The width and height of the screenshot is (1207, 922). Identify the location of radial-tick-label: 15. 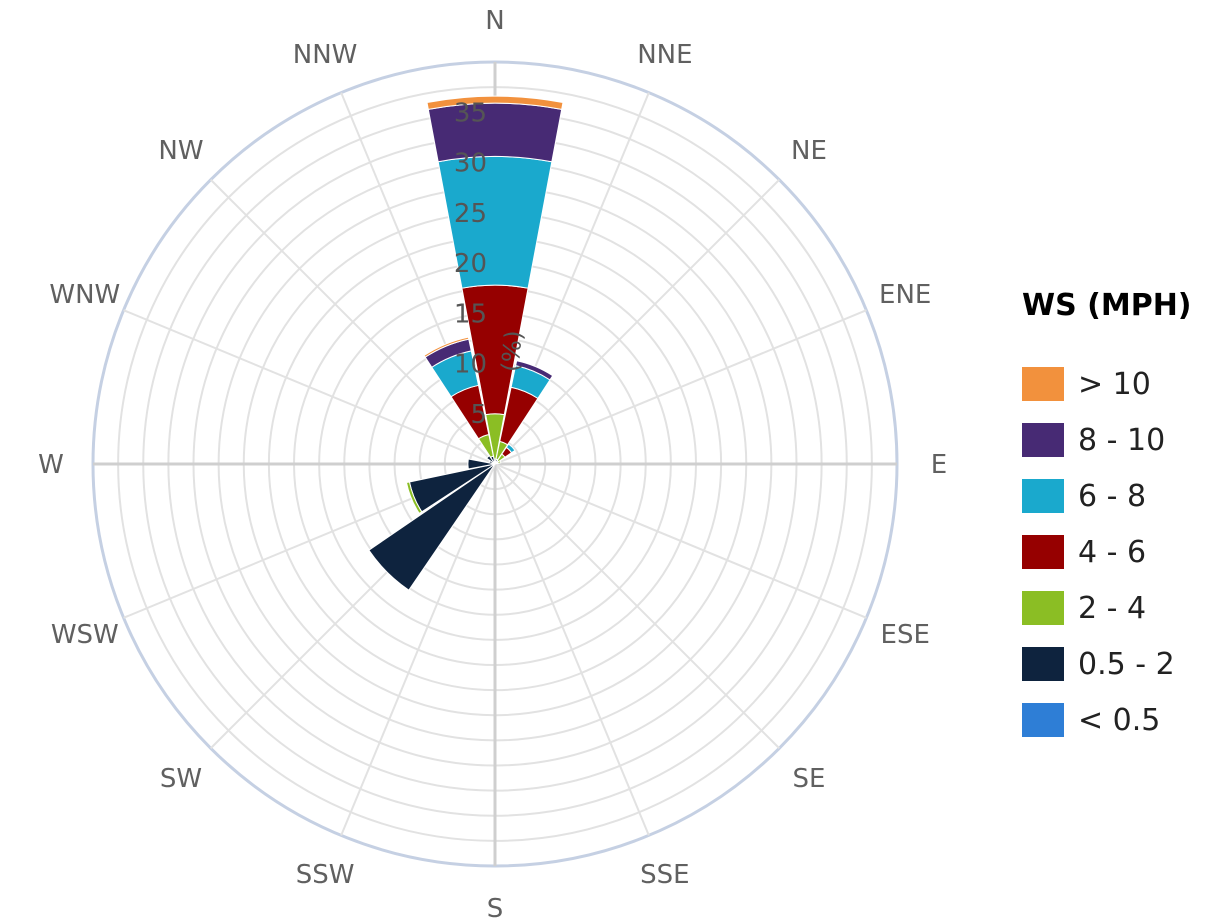
(470, 314).